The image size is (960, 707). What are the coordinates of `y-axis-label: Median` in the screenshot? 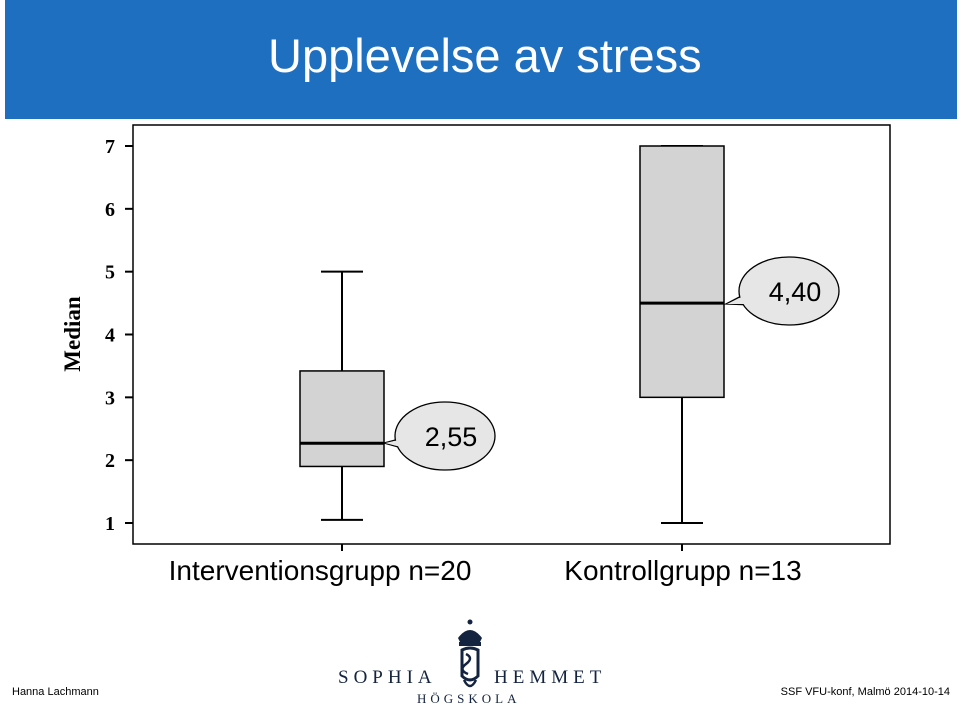 It's located at (72, 334).